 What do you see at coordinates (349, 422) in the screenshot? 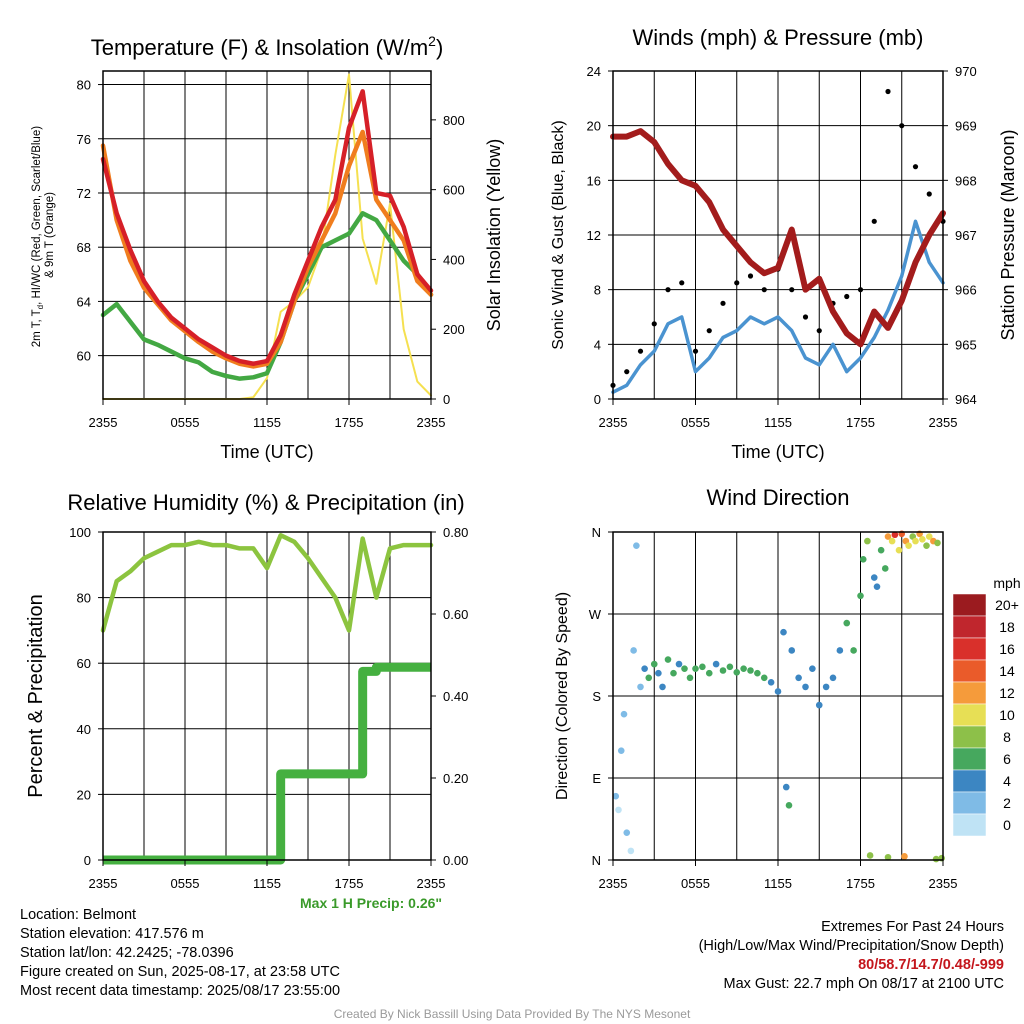
I see `x-tick-label: 1755` at bounding box center [349, 422].